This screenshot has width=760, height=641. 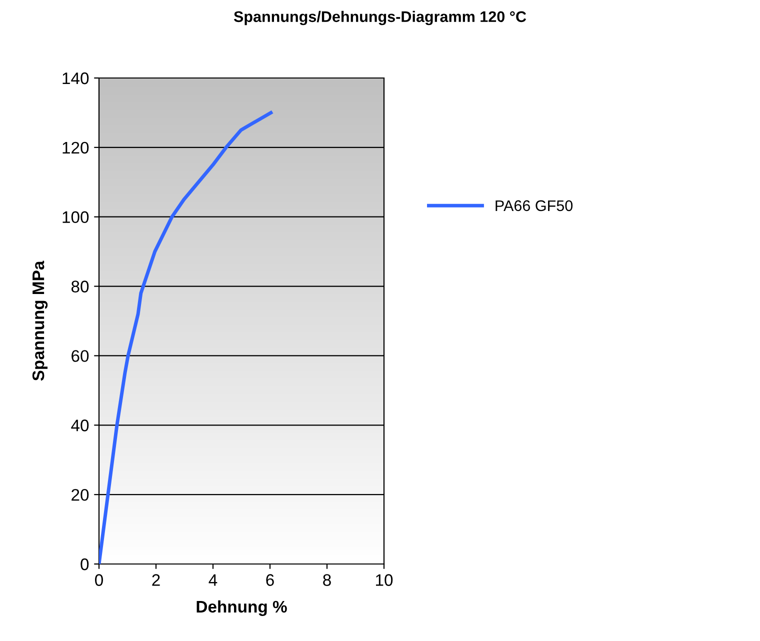 I want to click on y-tick-label: 140, so click(x=75, y=78).